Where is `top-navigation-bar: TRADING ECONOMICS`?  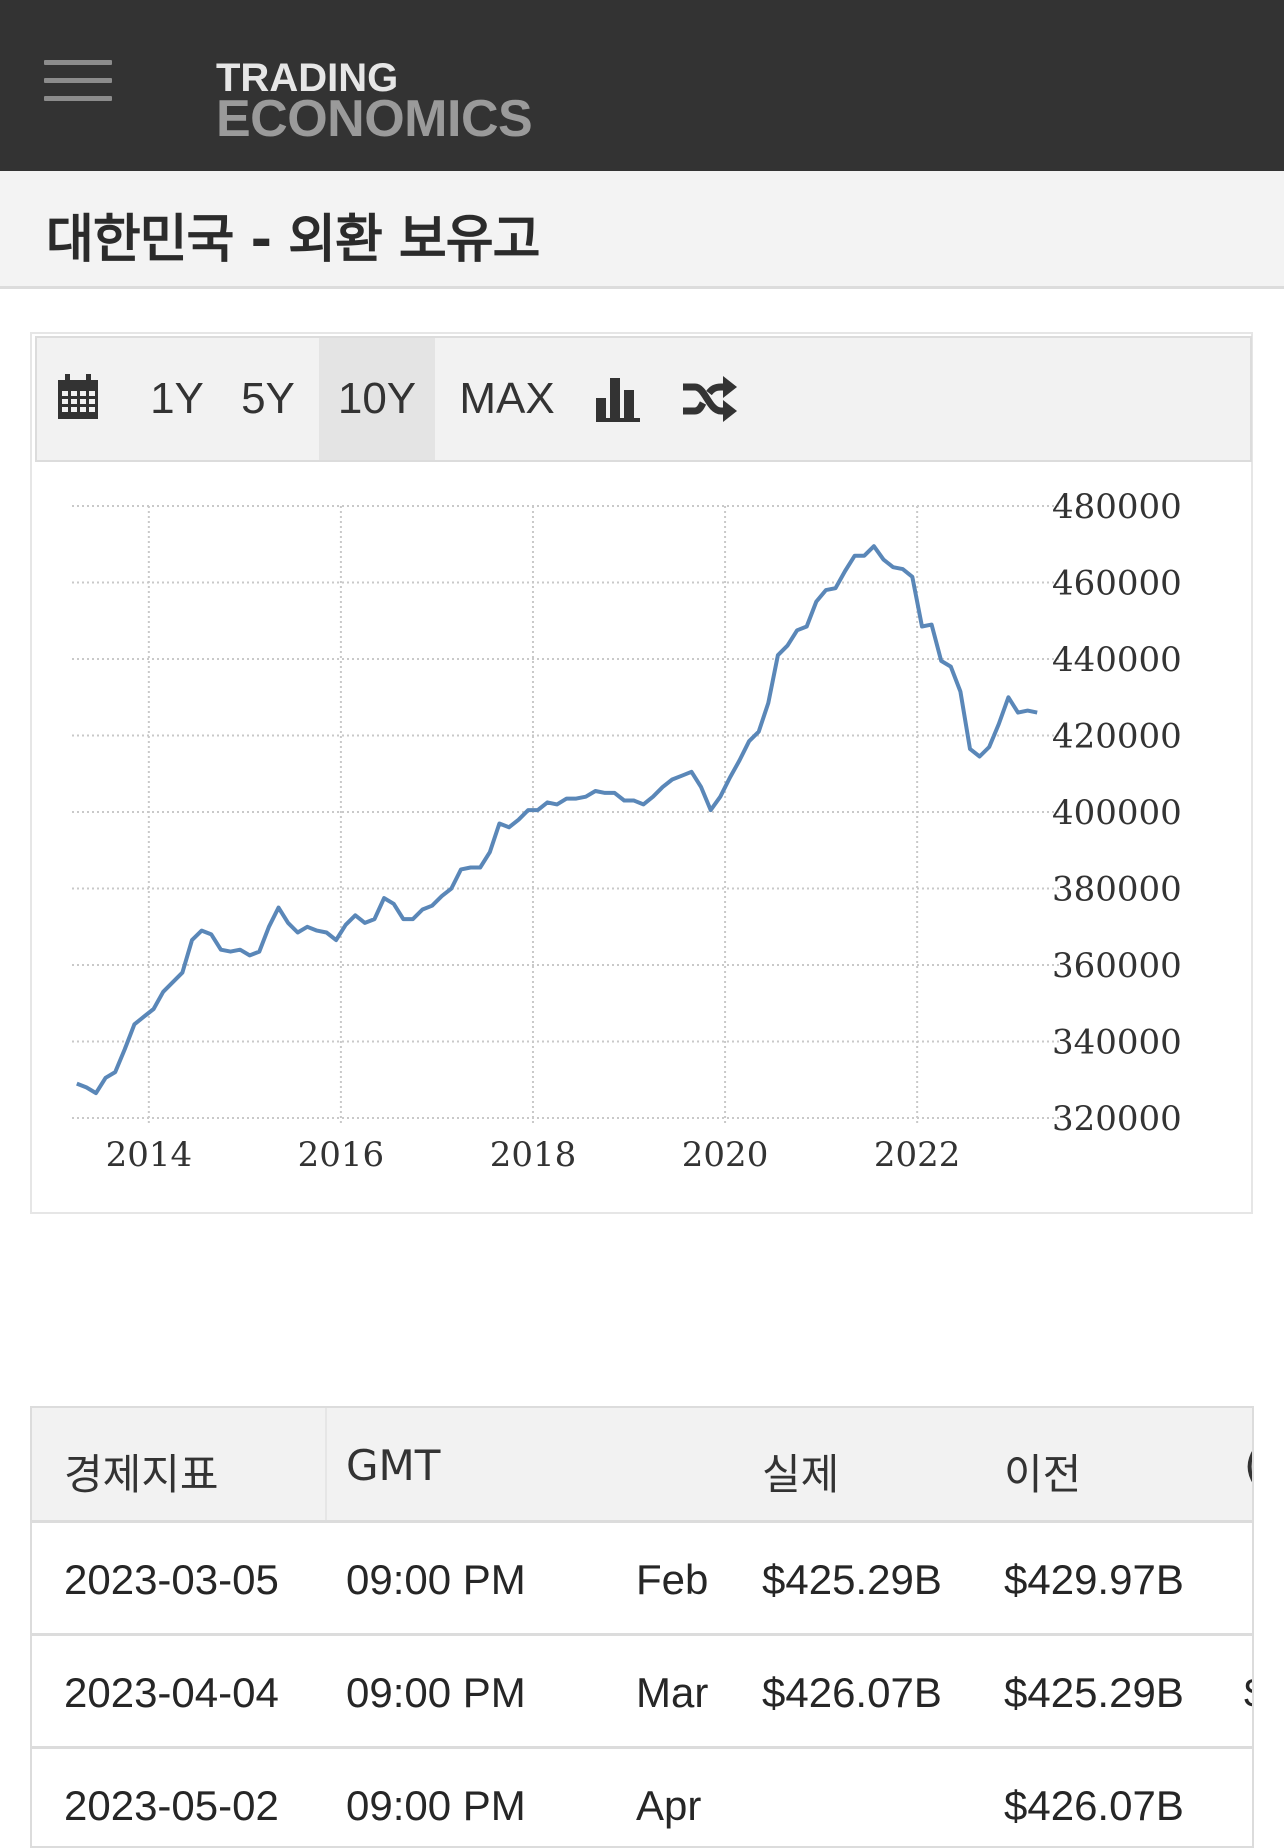
top-navigation-bar: TRADING ECONOMICS is located at coordinates (642, 85).